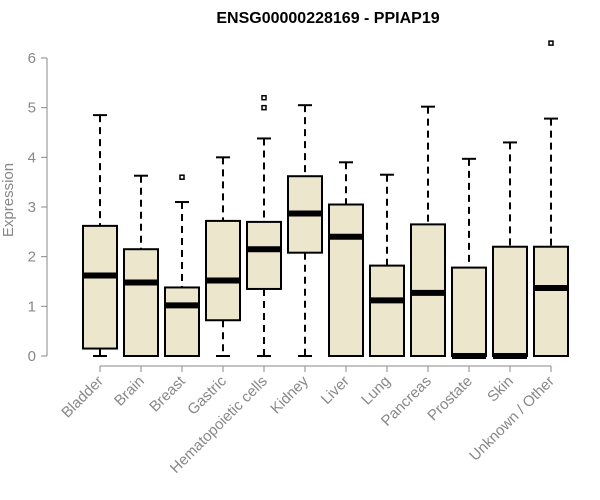 Image resolution: width=600 pixels, height=500 pixels. Describe the element at coordinates (305, 230) in the screenshot. I see `box-kidney` at that location.